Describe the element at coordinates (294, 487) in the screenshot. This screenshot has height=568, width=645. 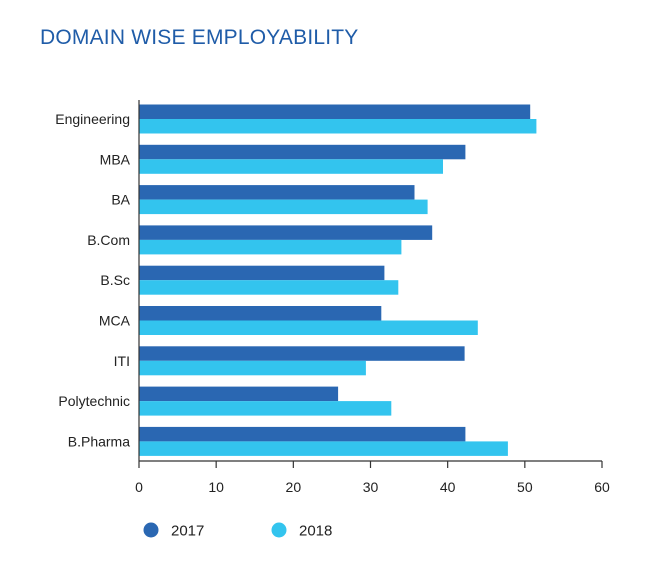
I see `x-tick-label: 20` at that location.